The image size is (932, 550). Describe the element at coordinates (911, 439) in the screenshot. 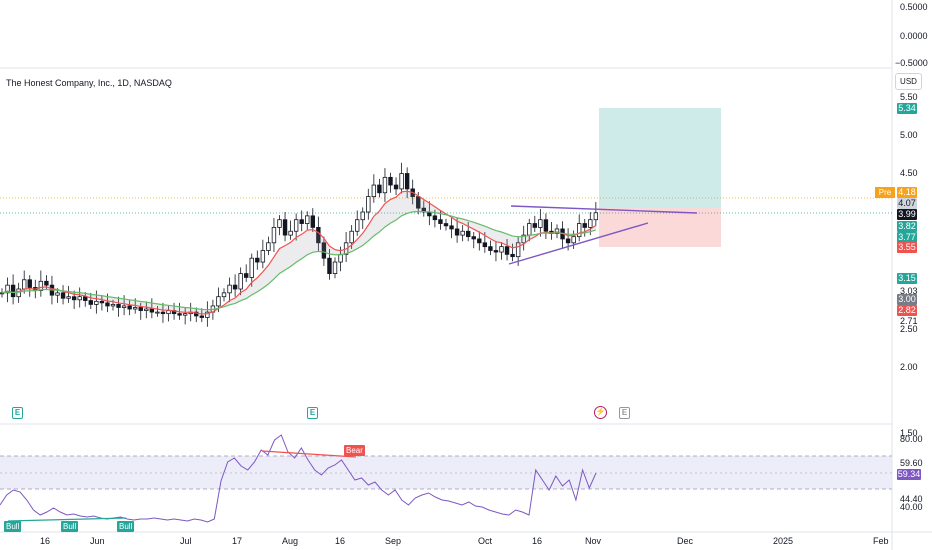

I see `rsi-axis-tick: 80.00` at that location.